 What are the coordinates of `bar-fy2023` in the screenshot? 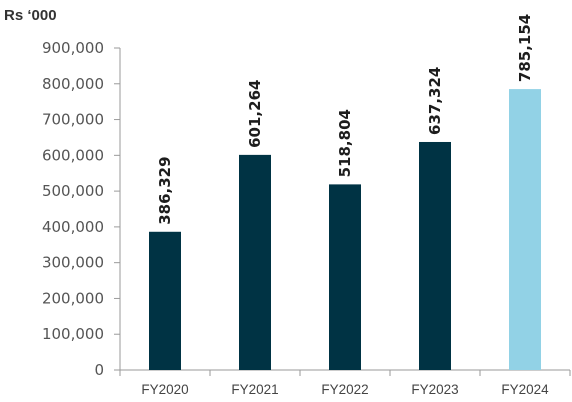 It's located at (435, 255).